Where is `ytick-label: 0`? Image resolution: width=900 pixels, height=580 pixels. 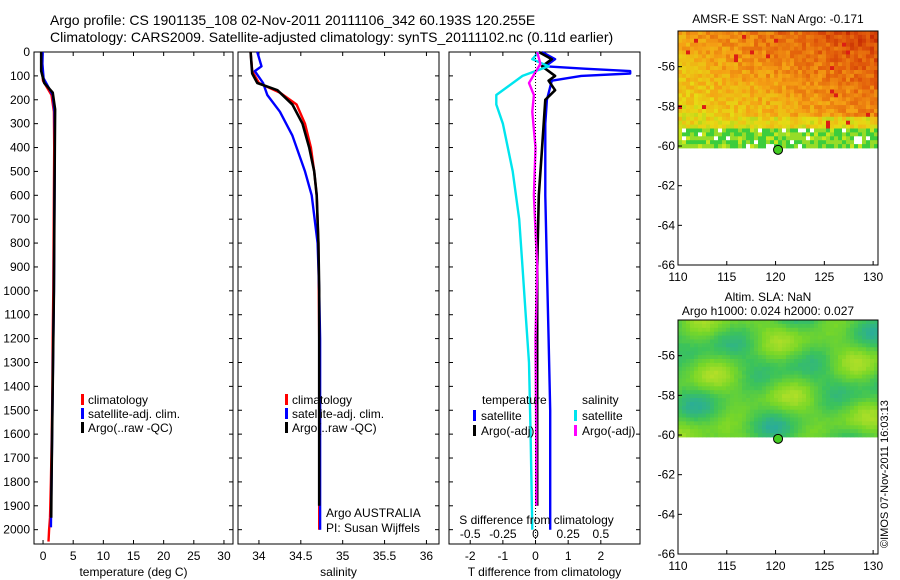
ytick-label: 0 is located at coordinates (26, 52).